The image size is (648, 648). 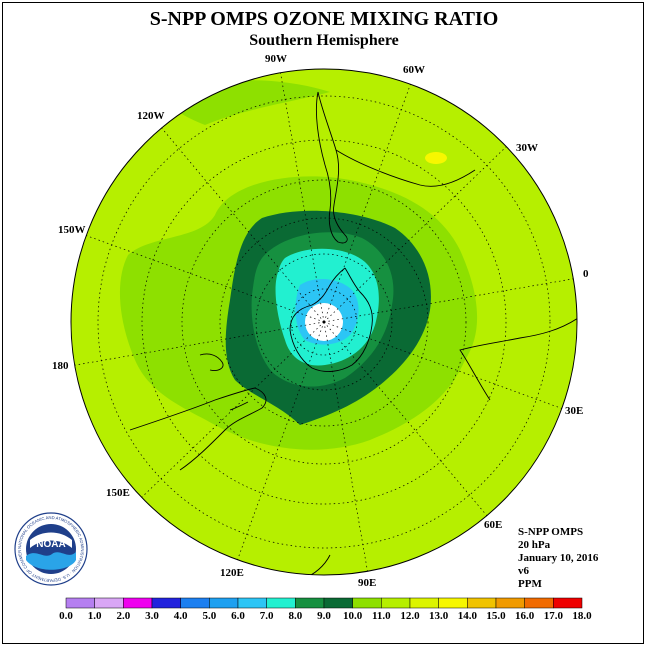 What do you see at coordinates (295, 616) in the screenshot?
I see `colorbar-tick-label: 8.0` at bounding box center [295, 616].